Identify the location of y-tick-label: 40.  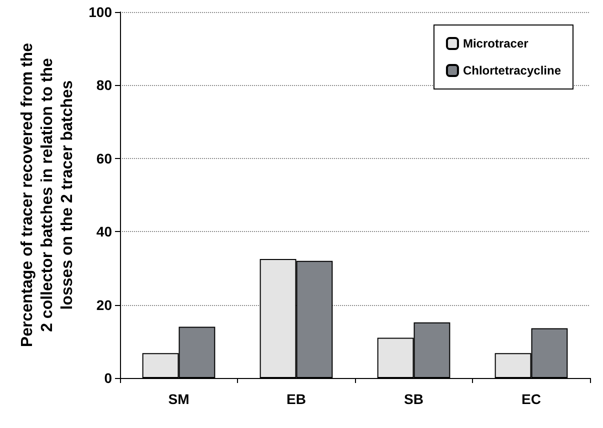
(104, 232).